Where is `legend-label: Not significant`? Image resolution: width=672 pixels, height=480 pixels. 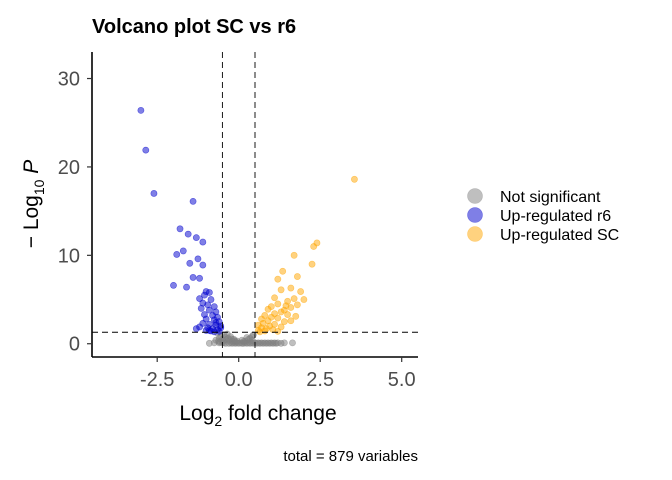 legend-label: Not significant is located at coordinates (550, 197).